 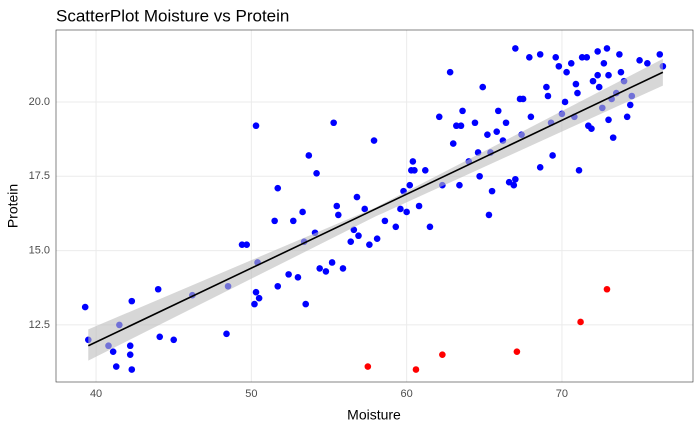 I want to click on chart-title: ScatterPlot Moisture vs Protein, so click(x=172, y=15).